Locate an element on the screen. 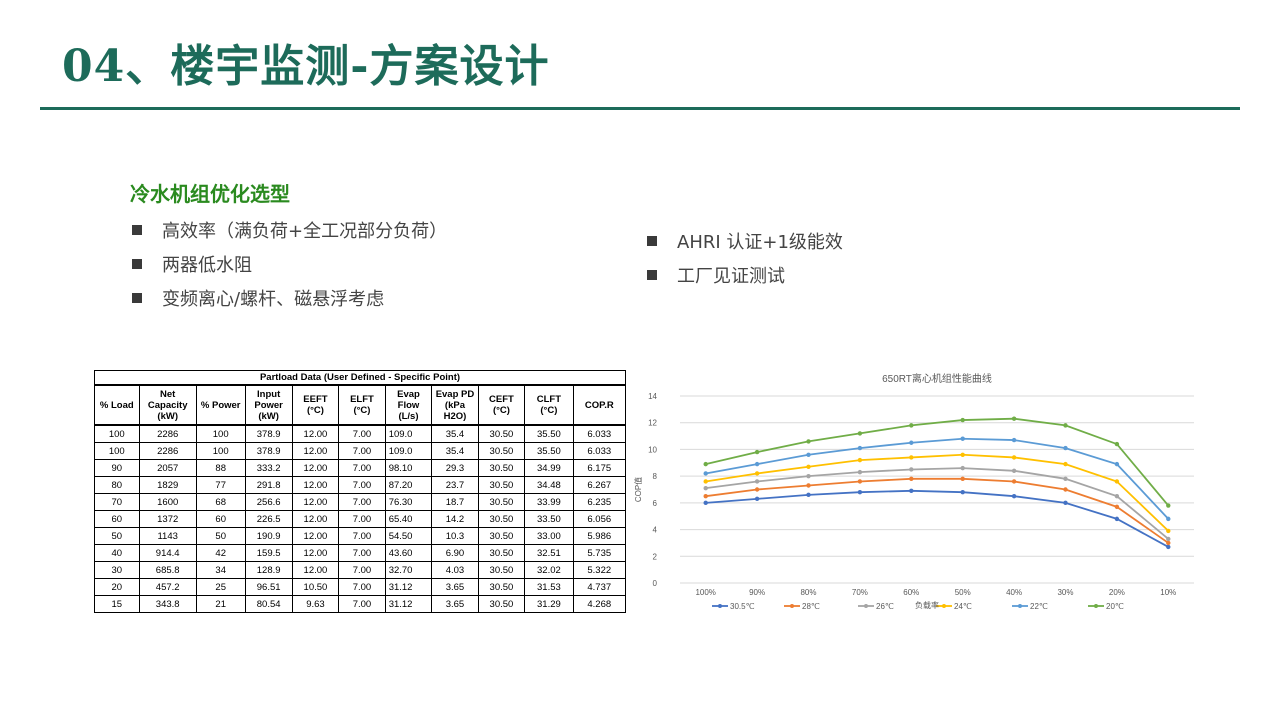  table-cell: 34.99 is located at coordinates (549, 468).